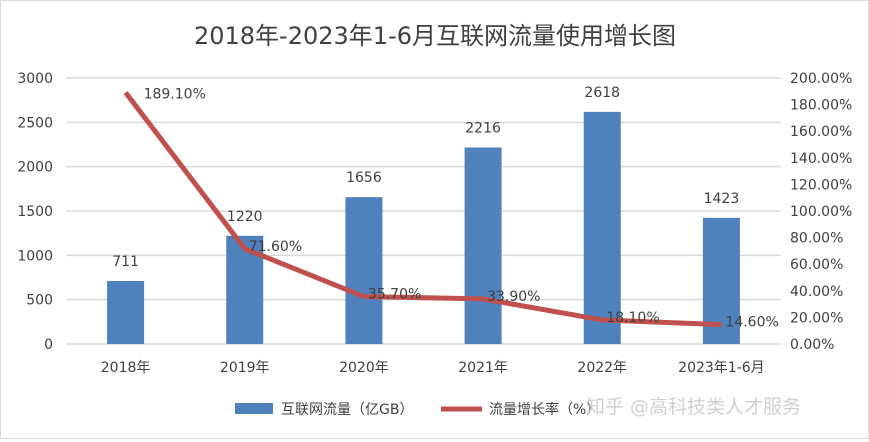 The image size is (869, 442). Describe the element at coordinates (435, 36) in the screenshot. I see `chart-title: 2018年-2023年1-6月互联网流量使用增长图` at that location.